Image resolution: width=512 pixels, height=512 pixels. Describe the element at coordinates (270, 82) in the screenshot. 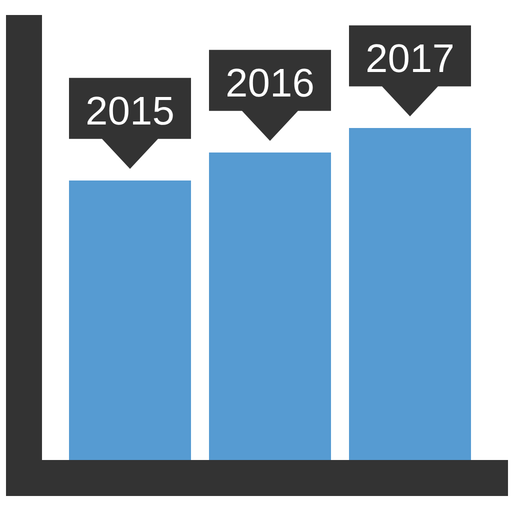

I see `x-tick-label: 2016` at that location.